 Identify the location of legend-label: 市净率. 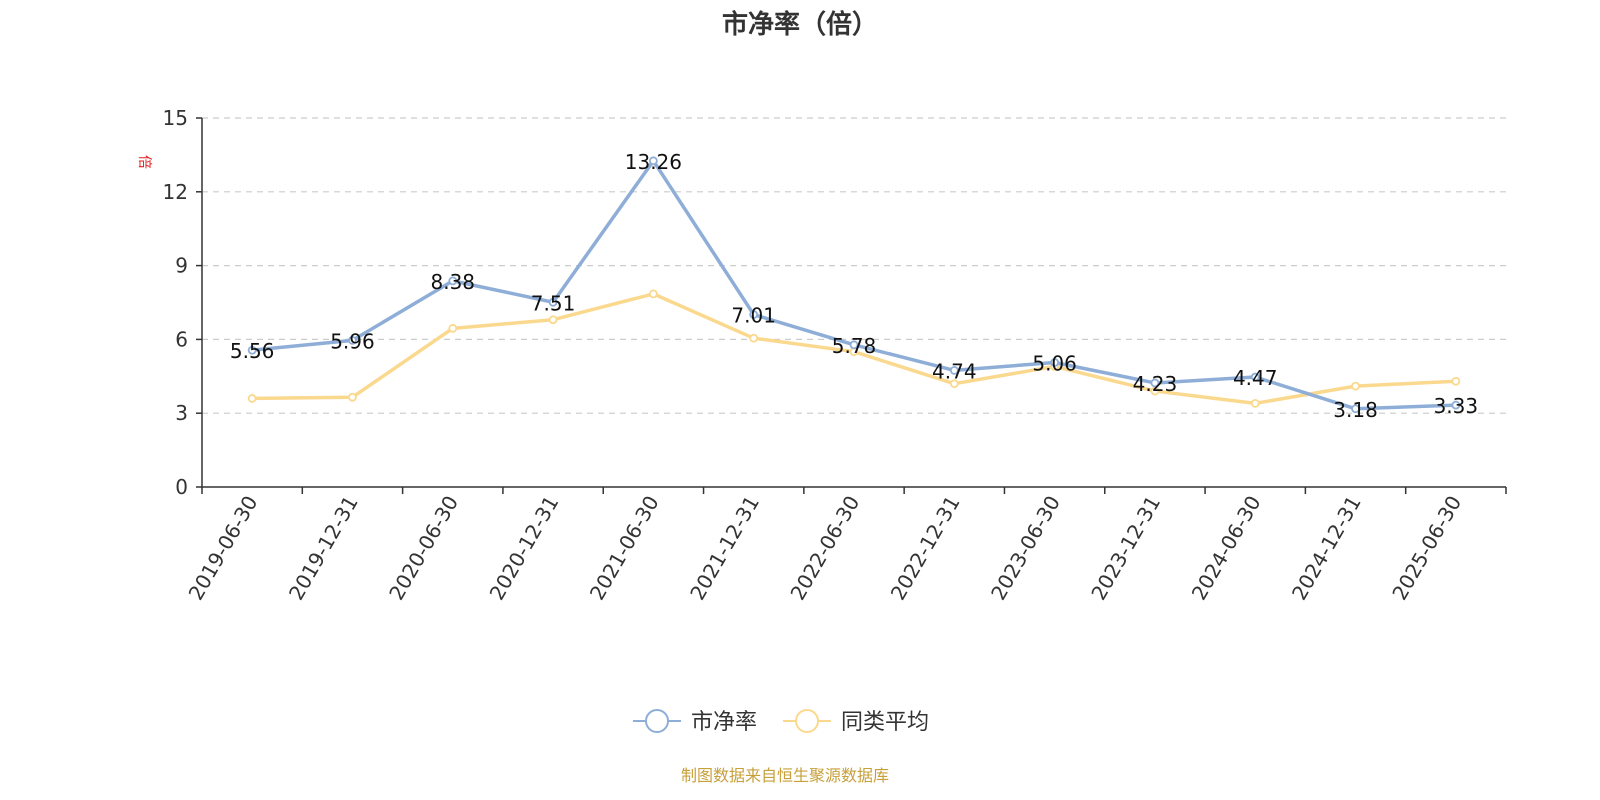
(724, 722).